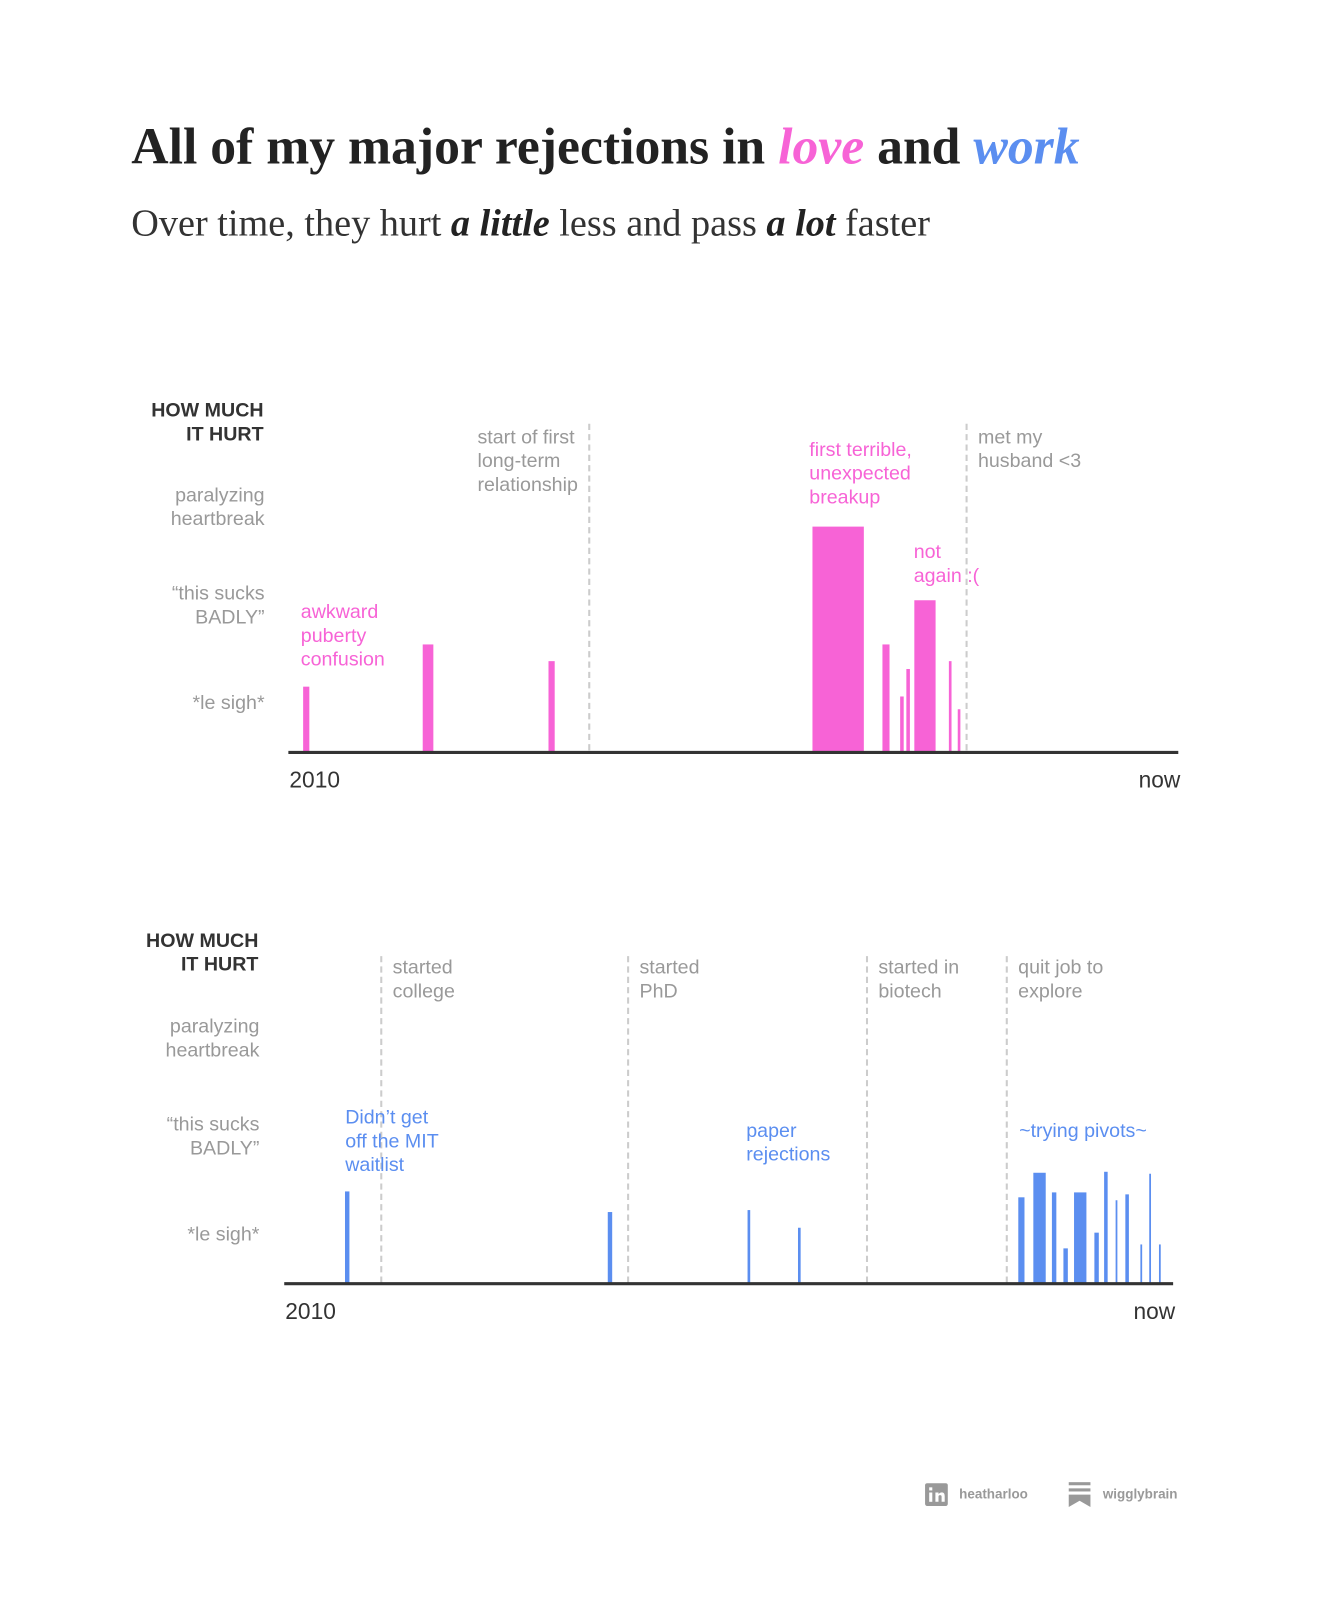 The height and width of the screenshot is (1610, 1323). I want to click on milestone-label: started college, so click(423, 980).